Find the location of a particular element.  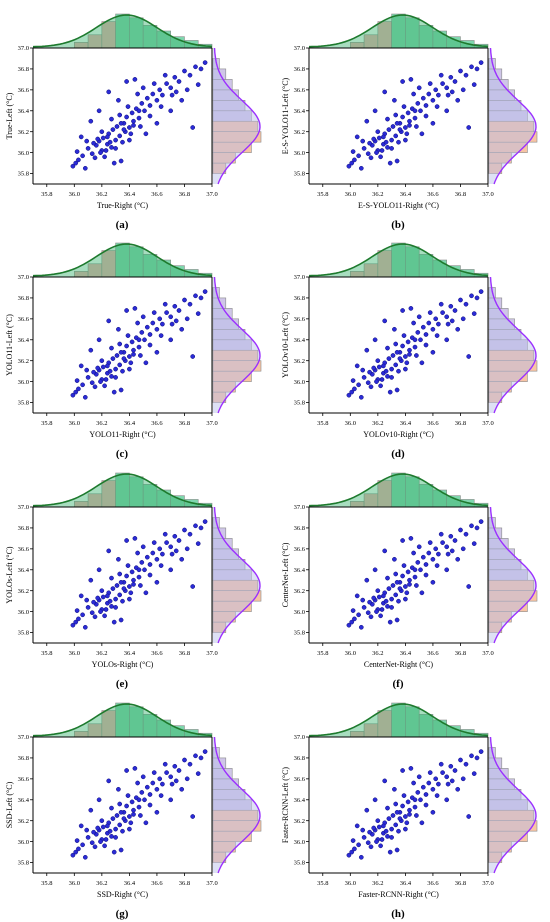

y-tick-label: 36.8 is located at coordinates (23, 298).